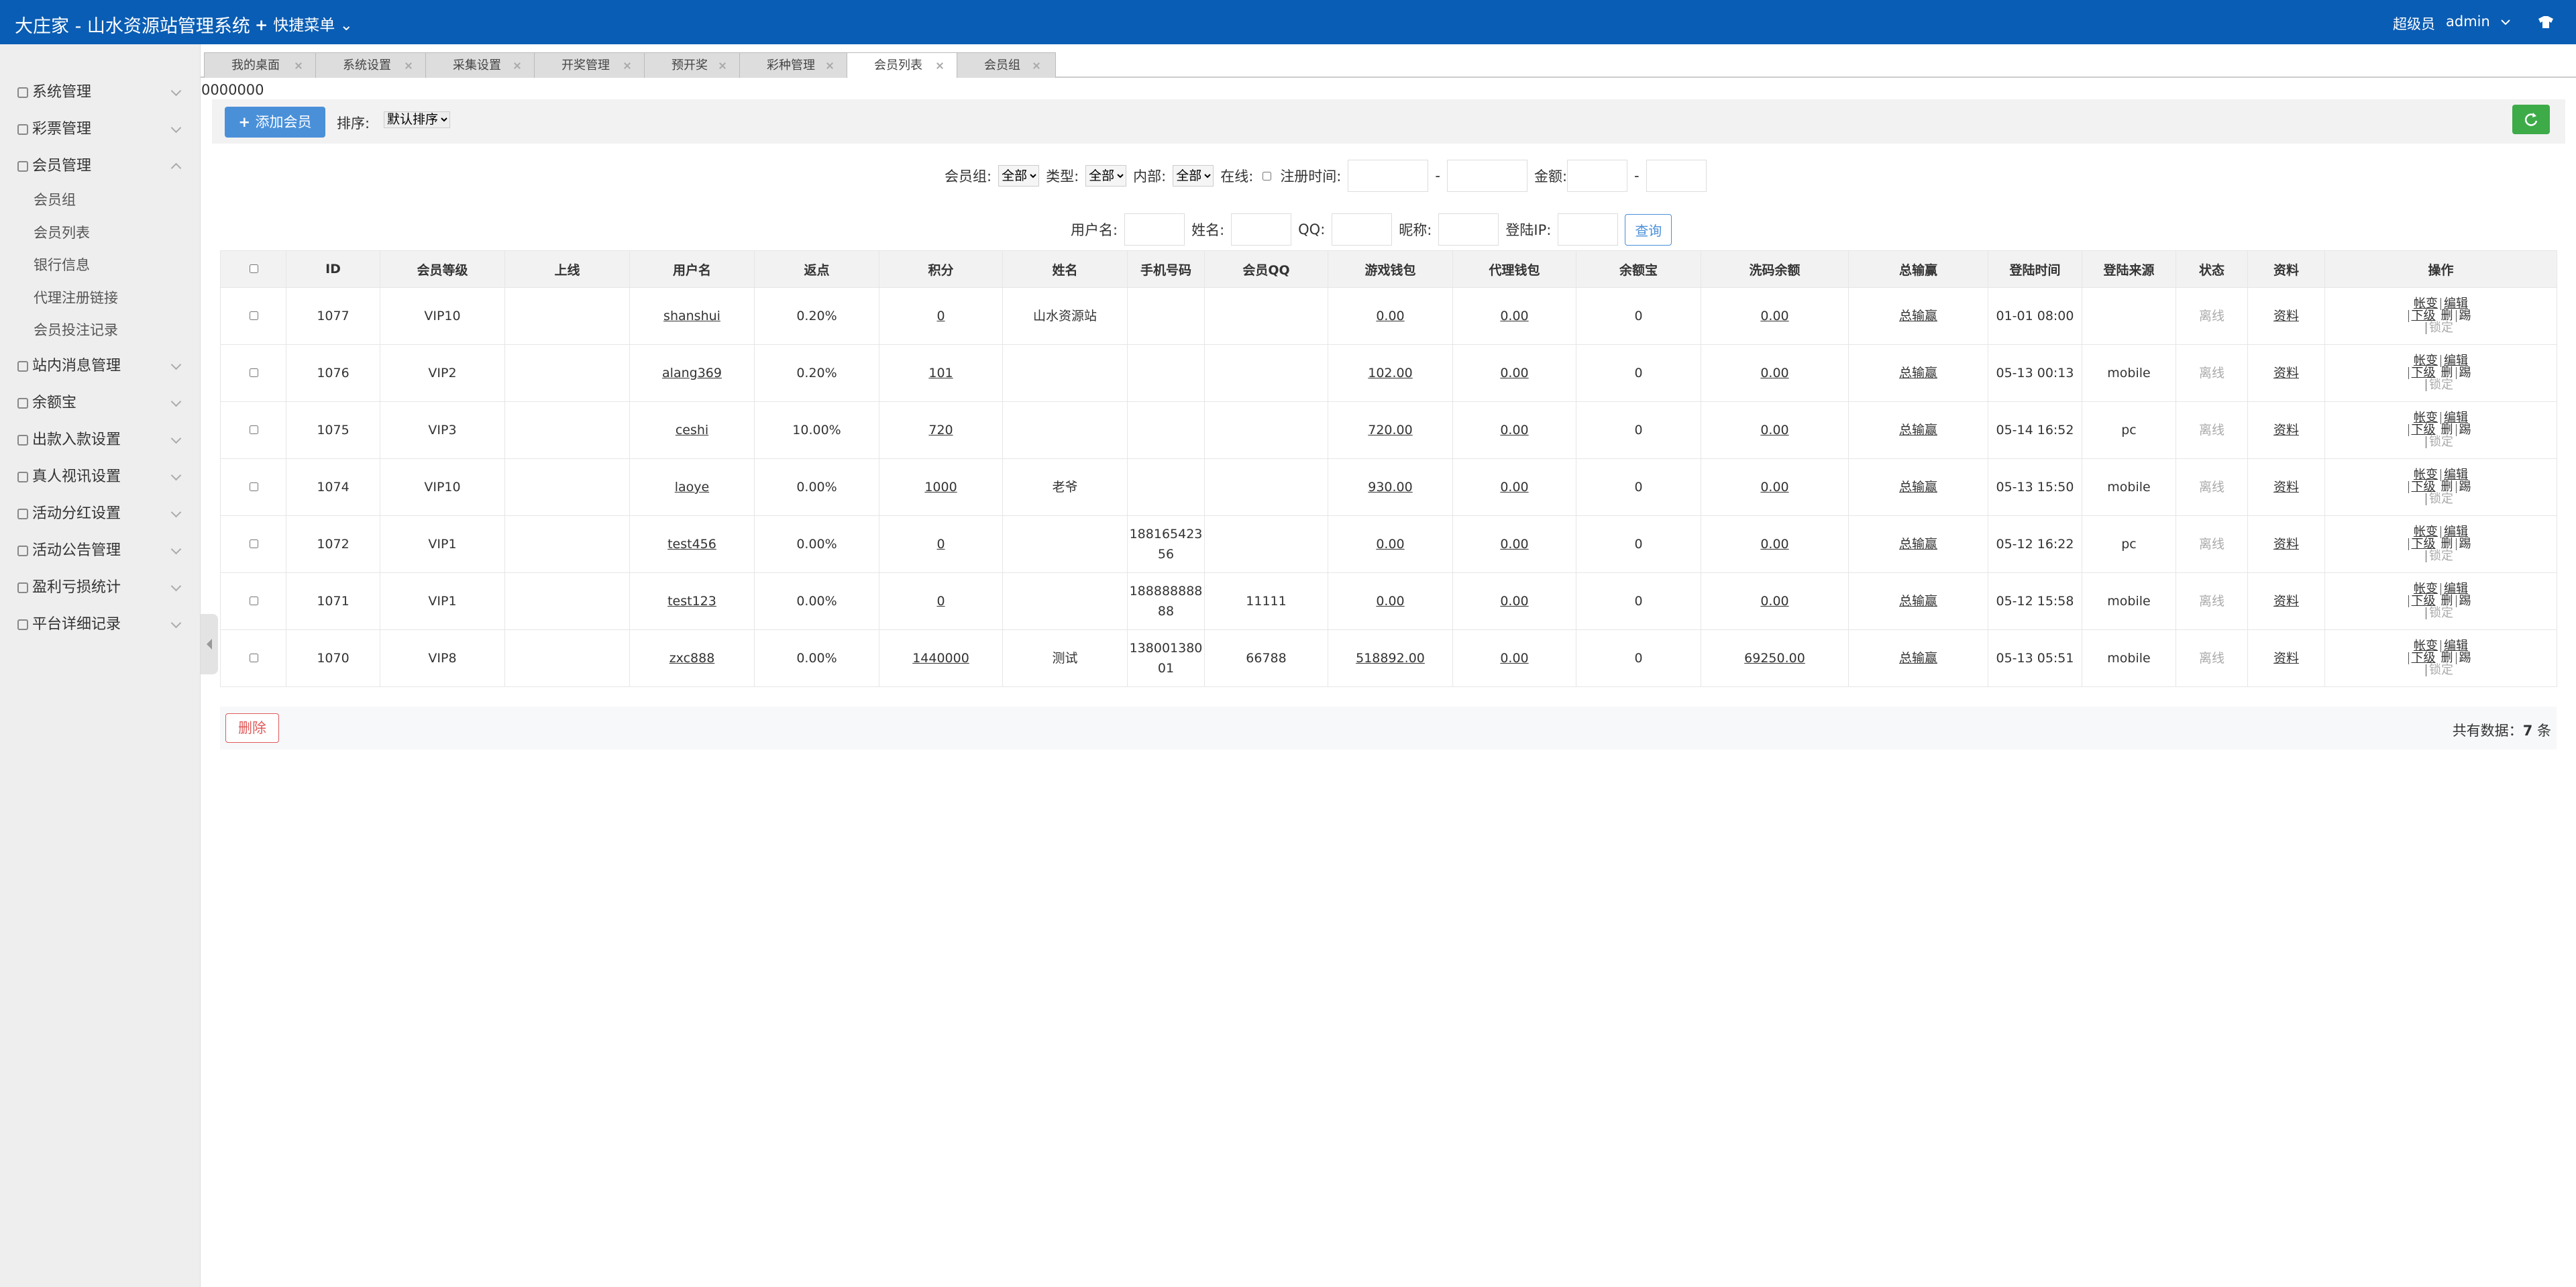  Describe the element at coordinates (692, 658) in the screenshot. I see `username: zxc888` at that location.